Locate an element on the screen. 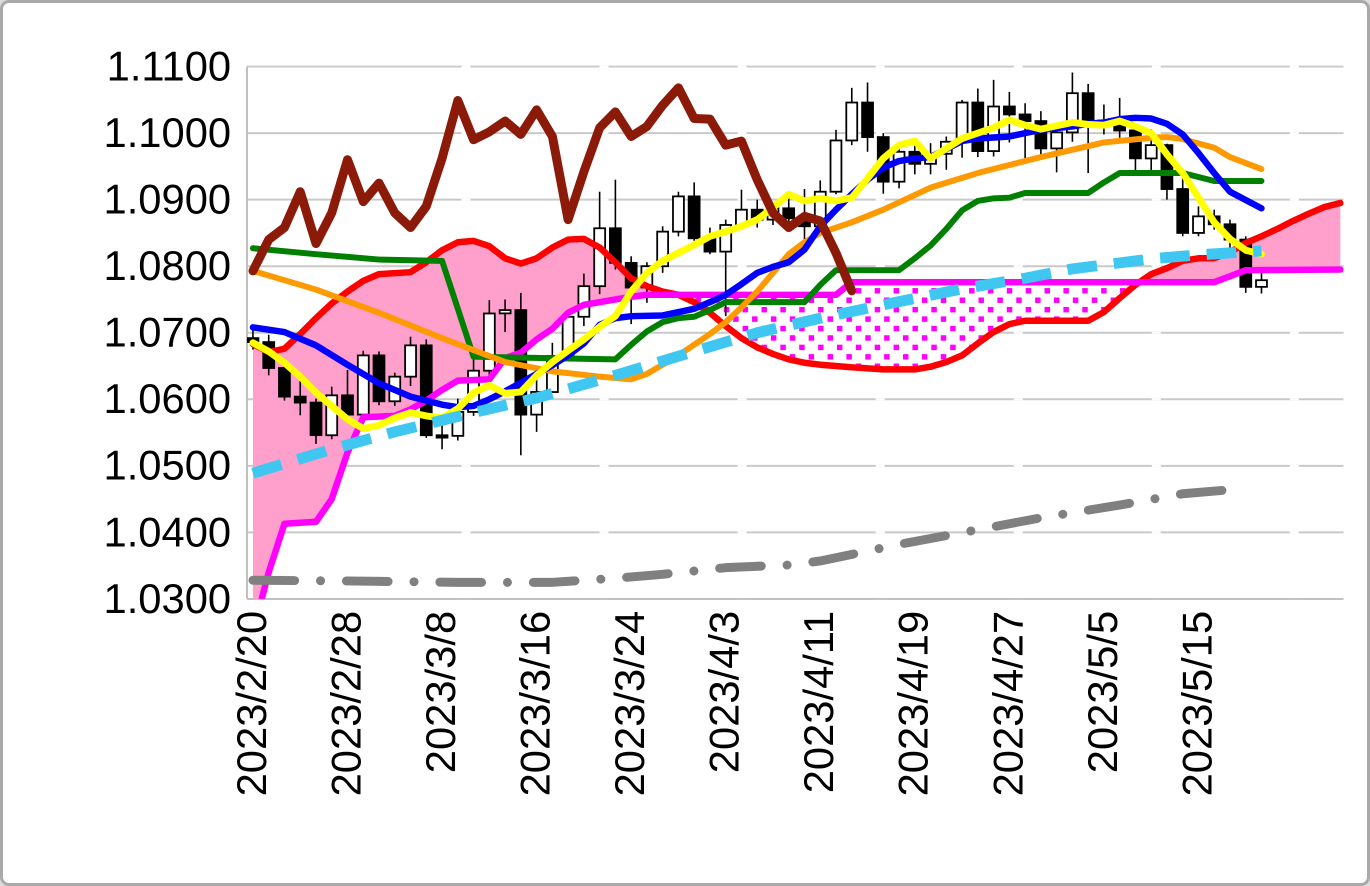  x-tick-label: 2023/3/16 is located at coordinates (535, 704).